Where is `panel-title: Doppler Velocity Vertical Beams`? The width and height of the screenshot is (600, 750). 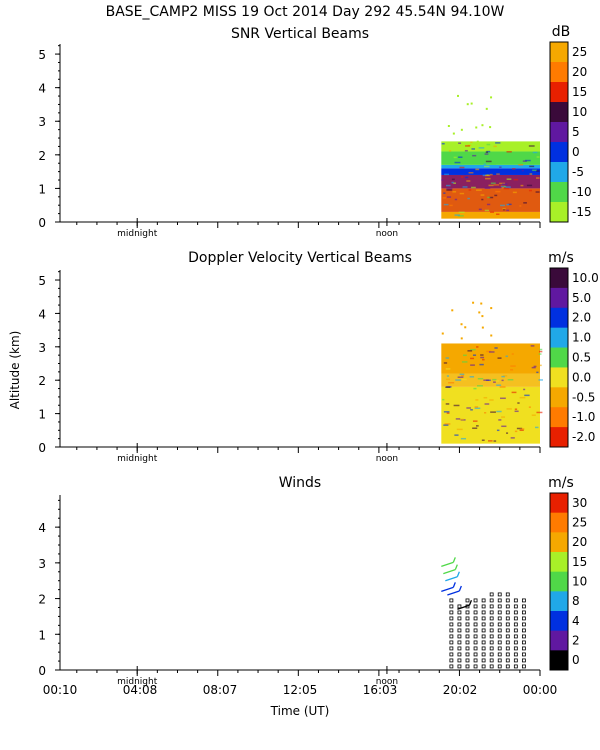 panel-title: Doppler Velocity Vertical Beams is located at coordinates (300, 258).